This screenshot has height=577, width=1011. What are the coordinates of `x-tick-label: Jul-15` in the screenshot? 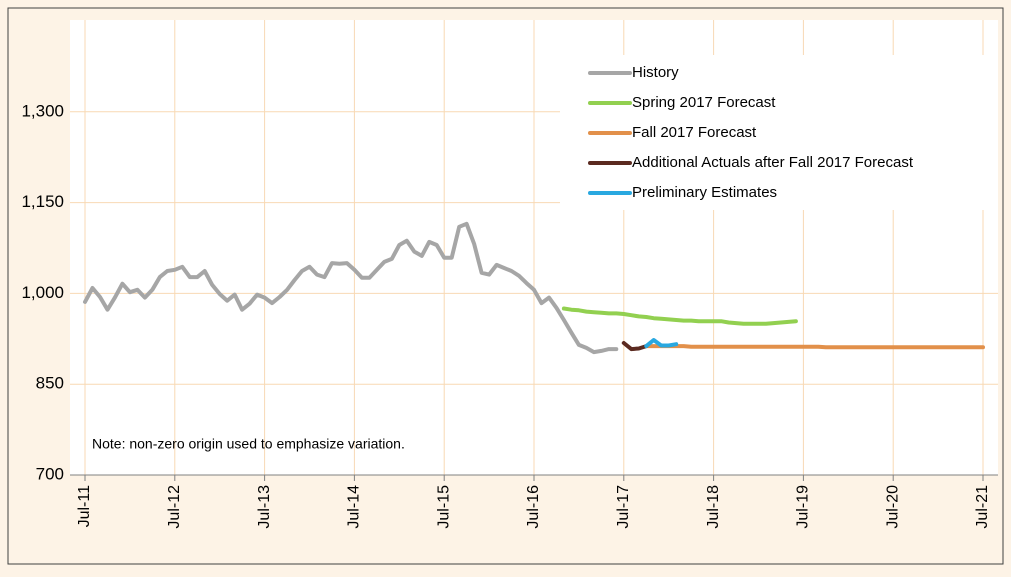 It's located at (443, 507).